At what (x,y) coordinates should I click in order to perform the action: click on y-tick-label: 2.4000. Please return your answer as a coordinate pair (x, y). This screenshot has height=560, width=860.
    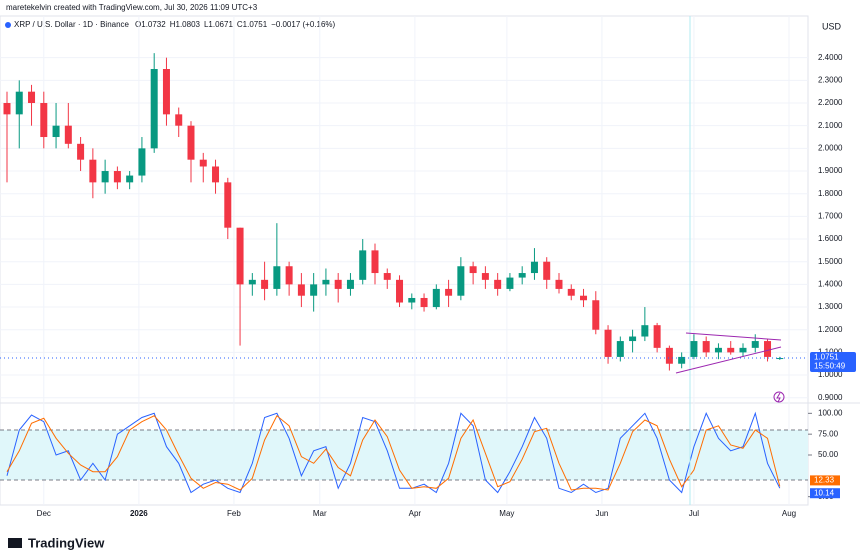
    Looking at the image, I should click on (830, 57).